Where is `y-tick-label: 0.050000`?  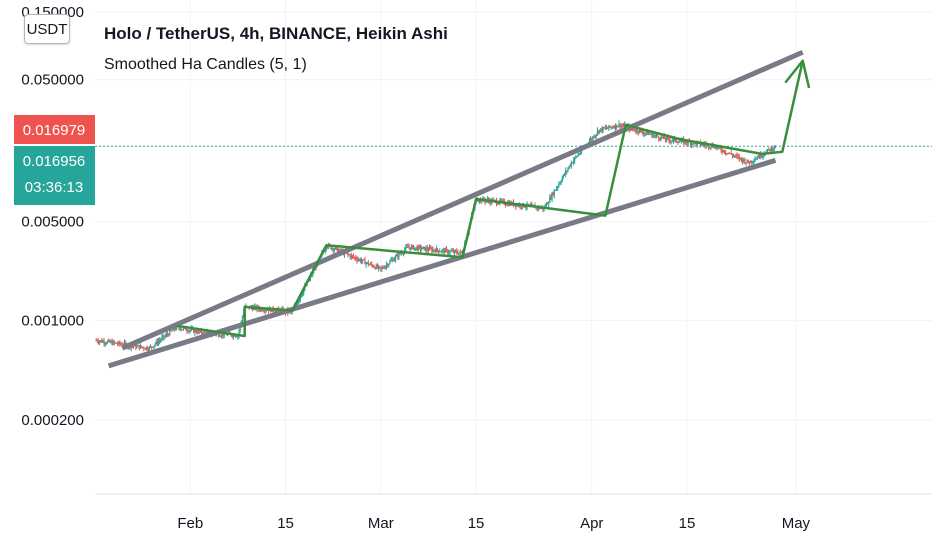 y-tick-label: 0.050000 is located at coordinates (52, 80).